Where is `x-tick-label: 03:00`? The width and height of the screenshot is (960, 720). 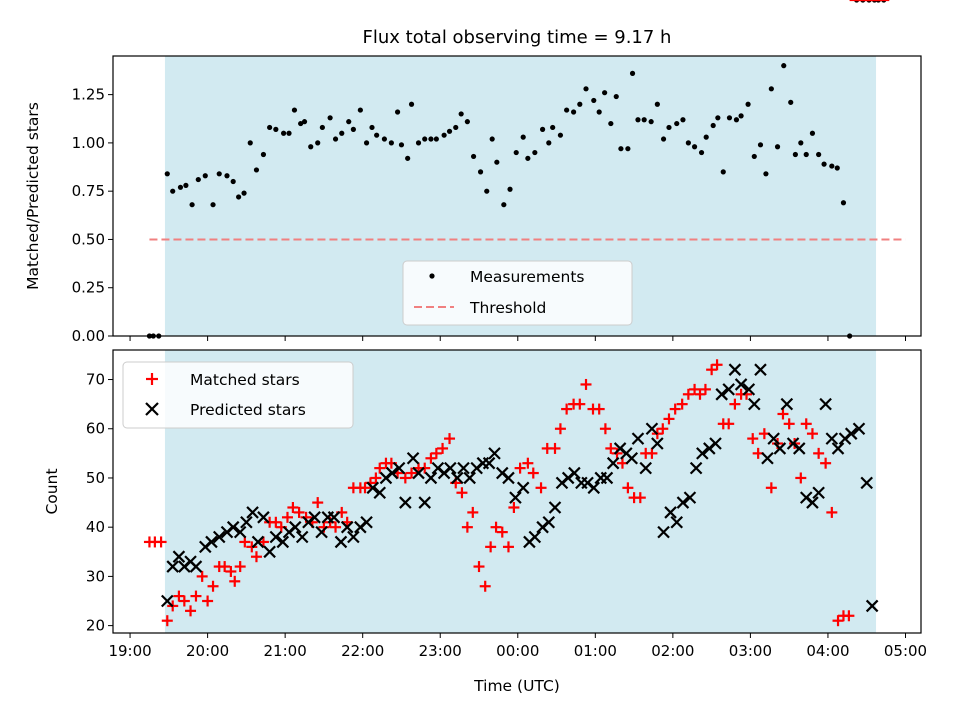
x-tick-label: 03:00 is located at coordinates (750, 651).